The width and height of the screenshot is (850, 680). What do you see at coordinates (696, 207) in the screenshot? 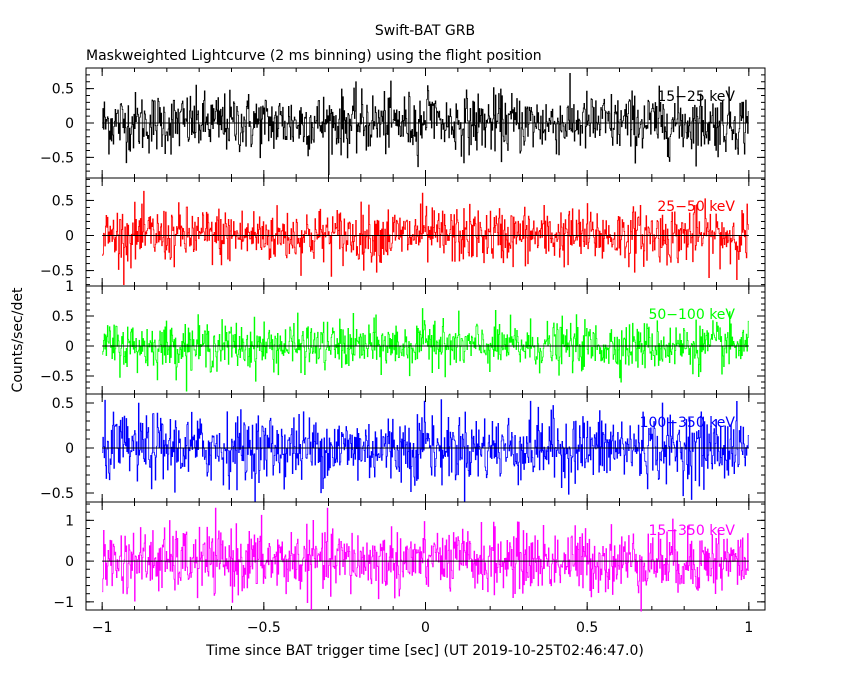
I see `band-label: 25−50 keV` at bounding box center [696, 207].